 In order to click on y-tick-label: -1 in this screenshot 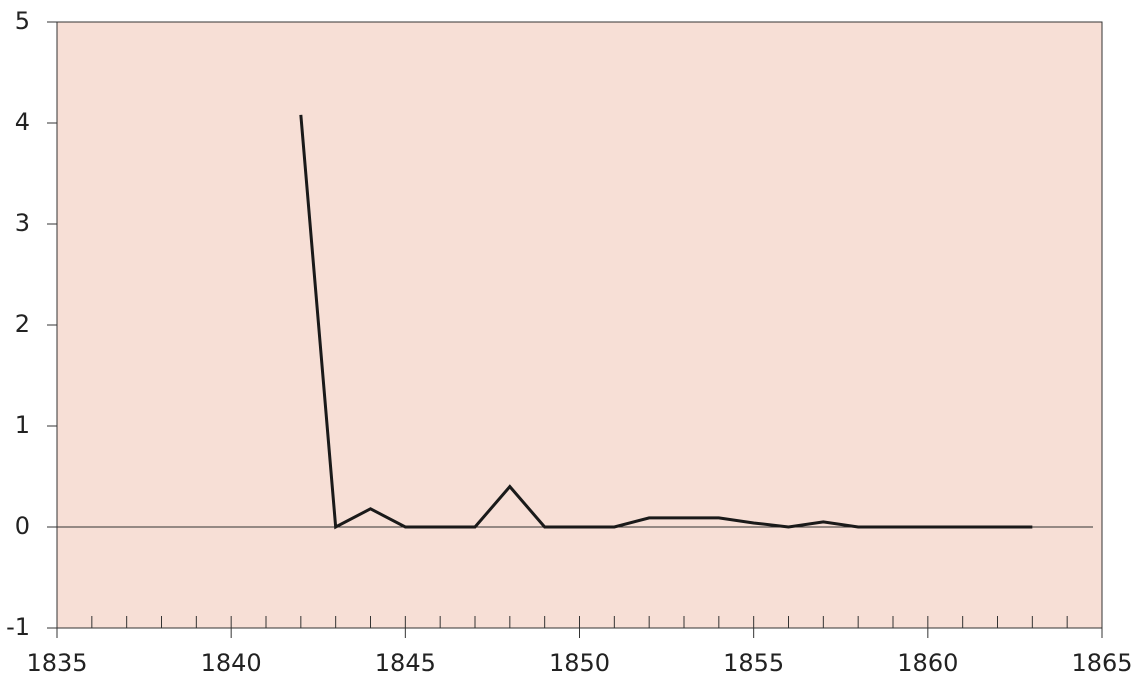, I will do `click(18, 627)`.